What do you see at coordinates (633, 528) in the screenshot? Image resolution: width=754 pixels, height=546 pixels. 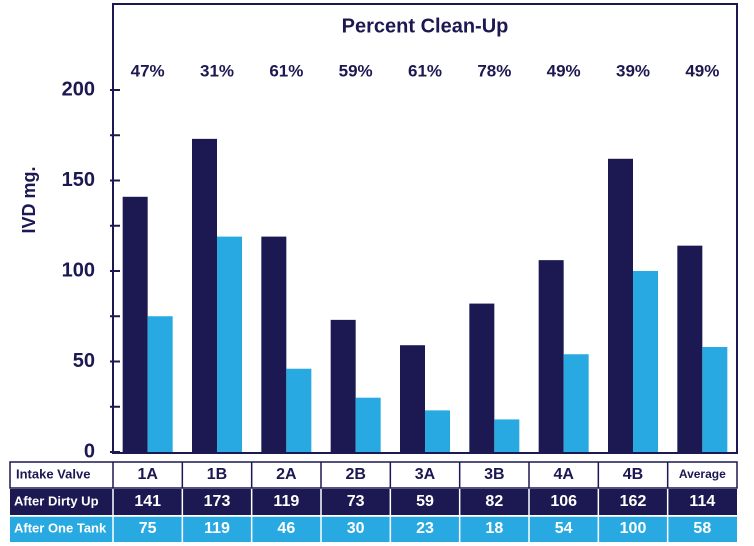 I see `table-value: 100` at bounding box center [633, 528].